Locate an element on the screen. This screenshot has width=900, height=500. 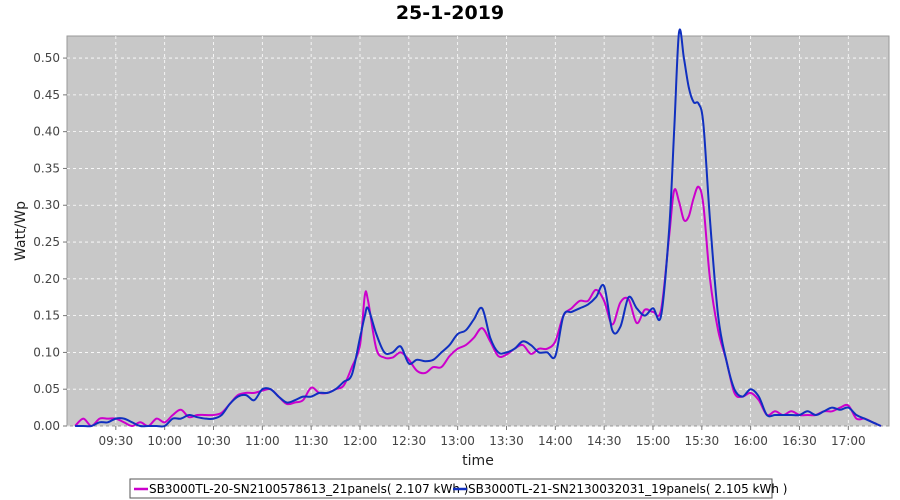
x-tick-label: 09:30 is located at coordinates (116, 441).